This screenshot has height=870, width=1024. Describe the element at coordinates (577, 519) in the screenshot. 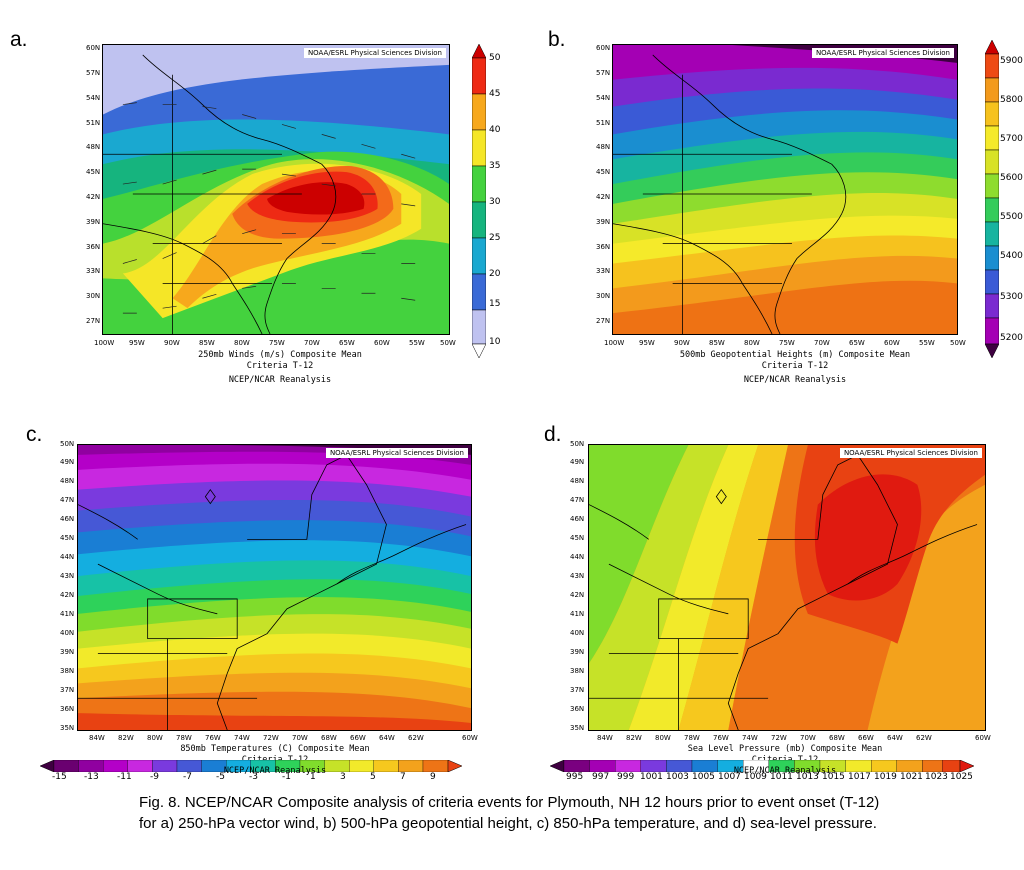

I see `lat-tick: 46N` at that location.